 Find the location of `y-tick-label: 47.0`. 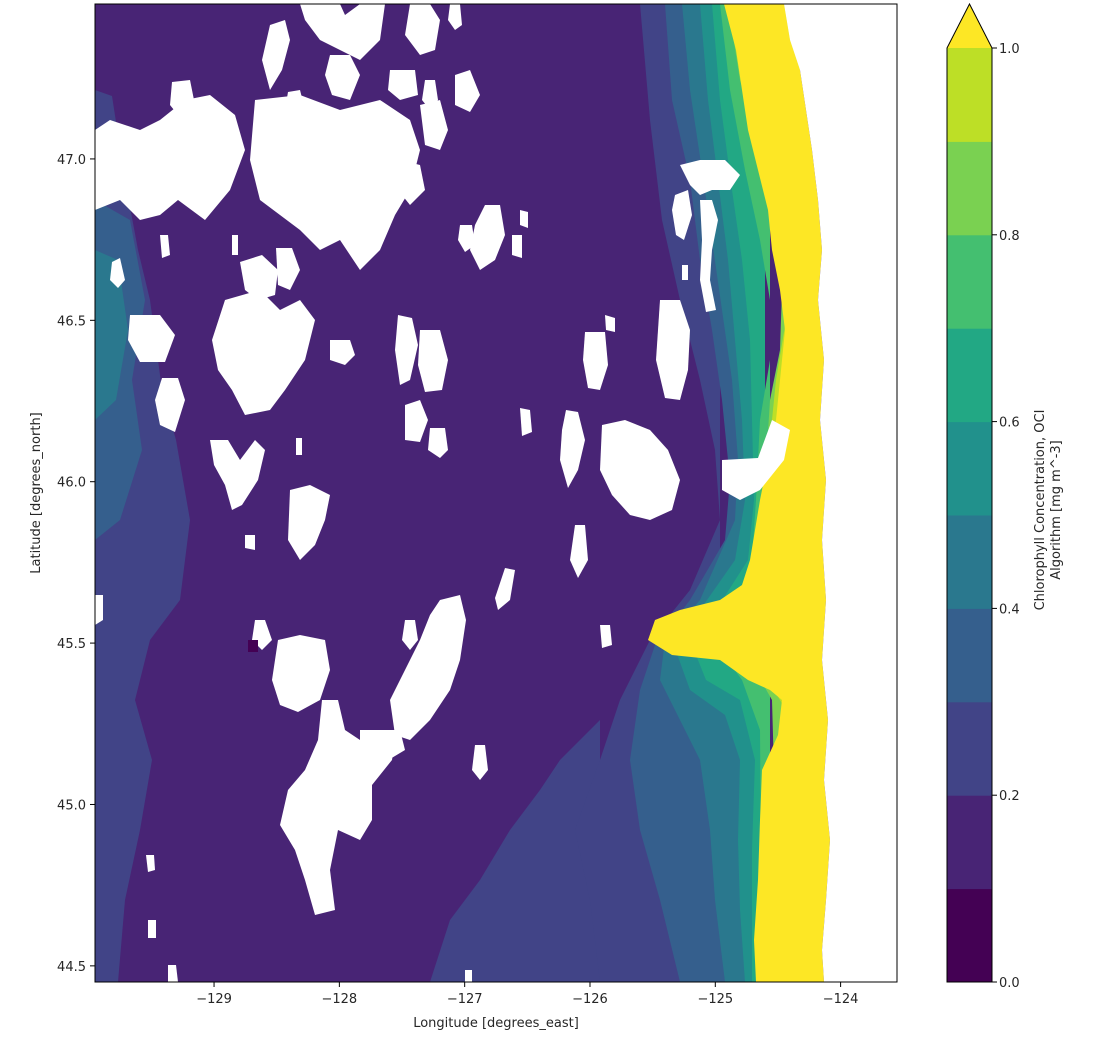

y-tick-label: 47.0 is located at coordinates (71, 160).